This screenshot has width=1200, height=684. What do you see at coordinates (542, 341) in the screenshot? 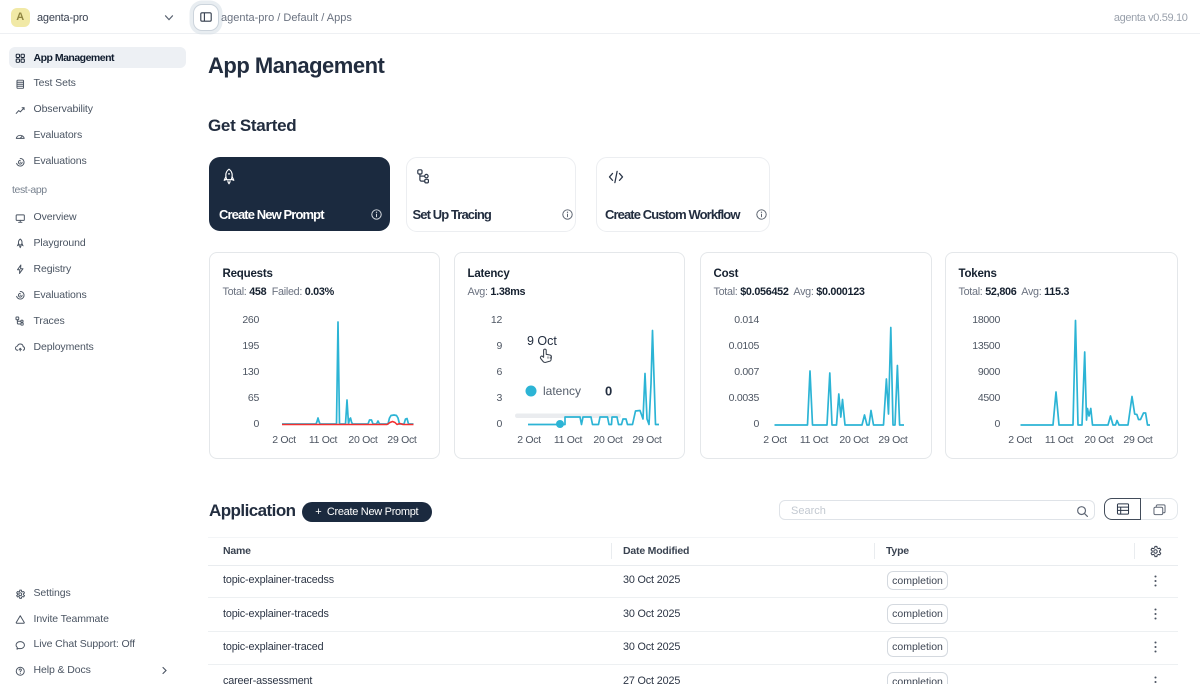
I see `svg-text: 9 Oct` at bounding box center [542, 341].